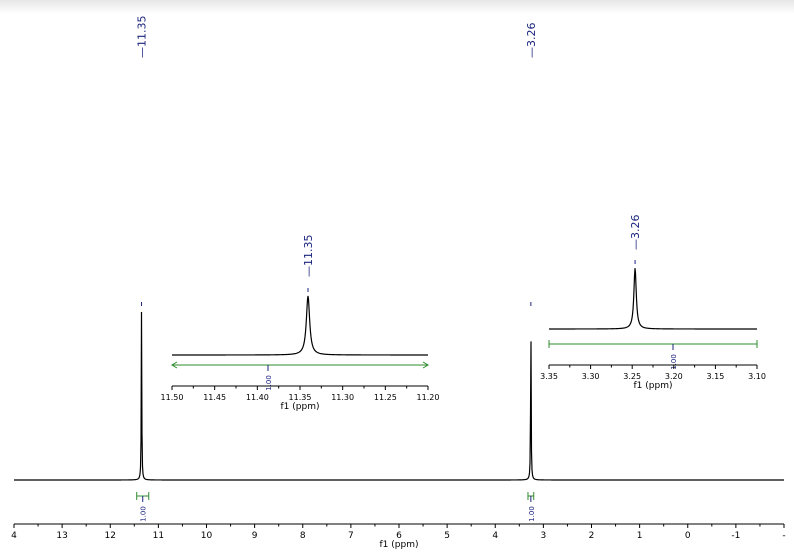 The image size is (794, 559). I want to click on window-top-bar, so click(397, 7).